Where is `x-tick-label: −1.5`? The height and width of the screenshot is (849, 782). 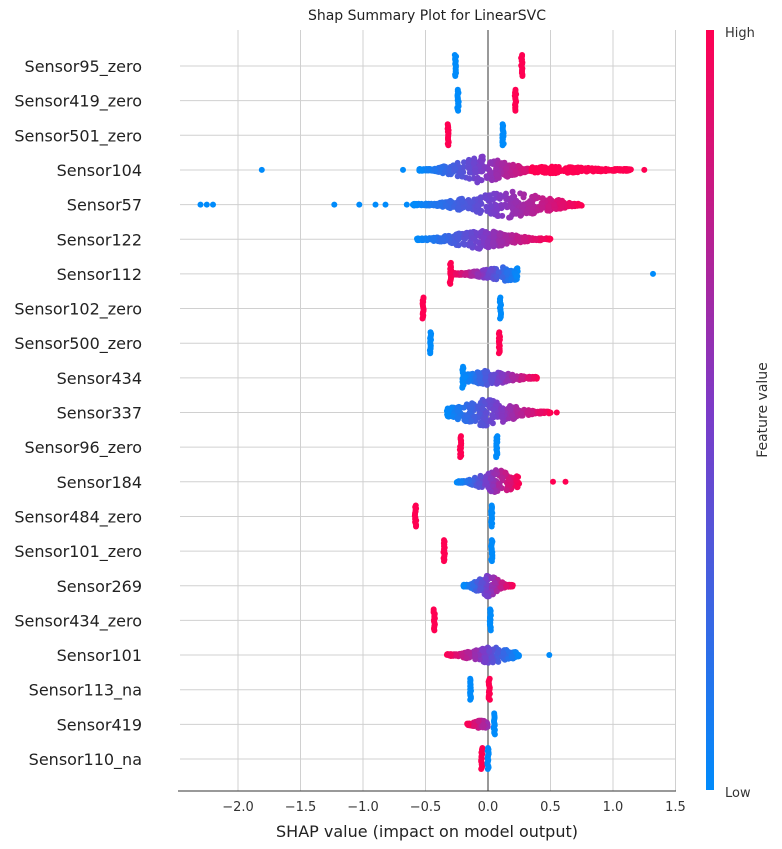 x-tick-label: −1.5 is located at coordinates (301, 807).